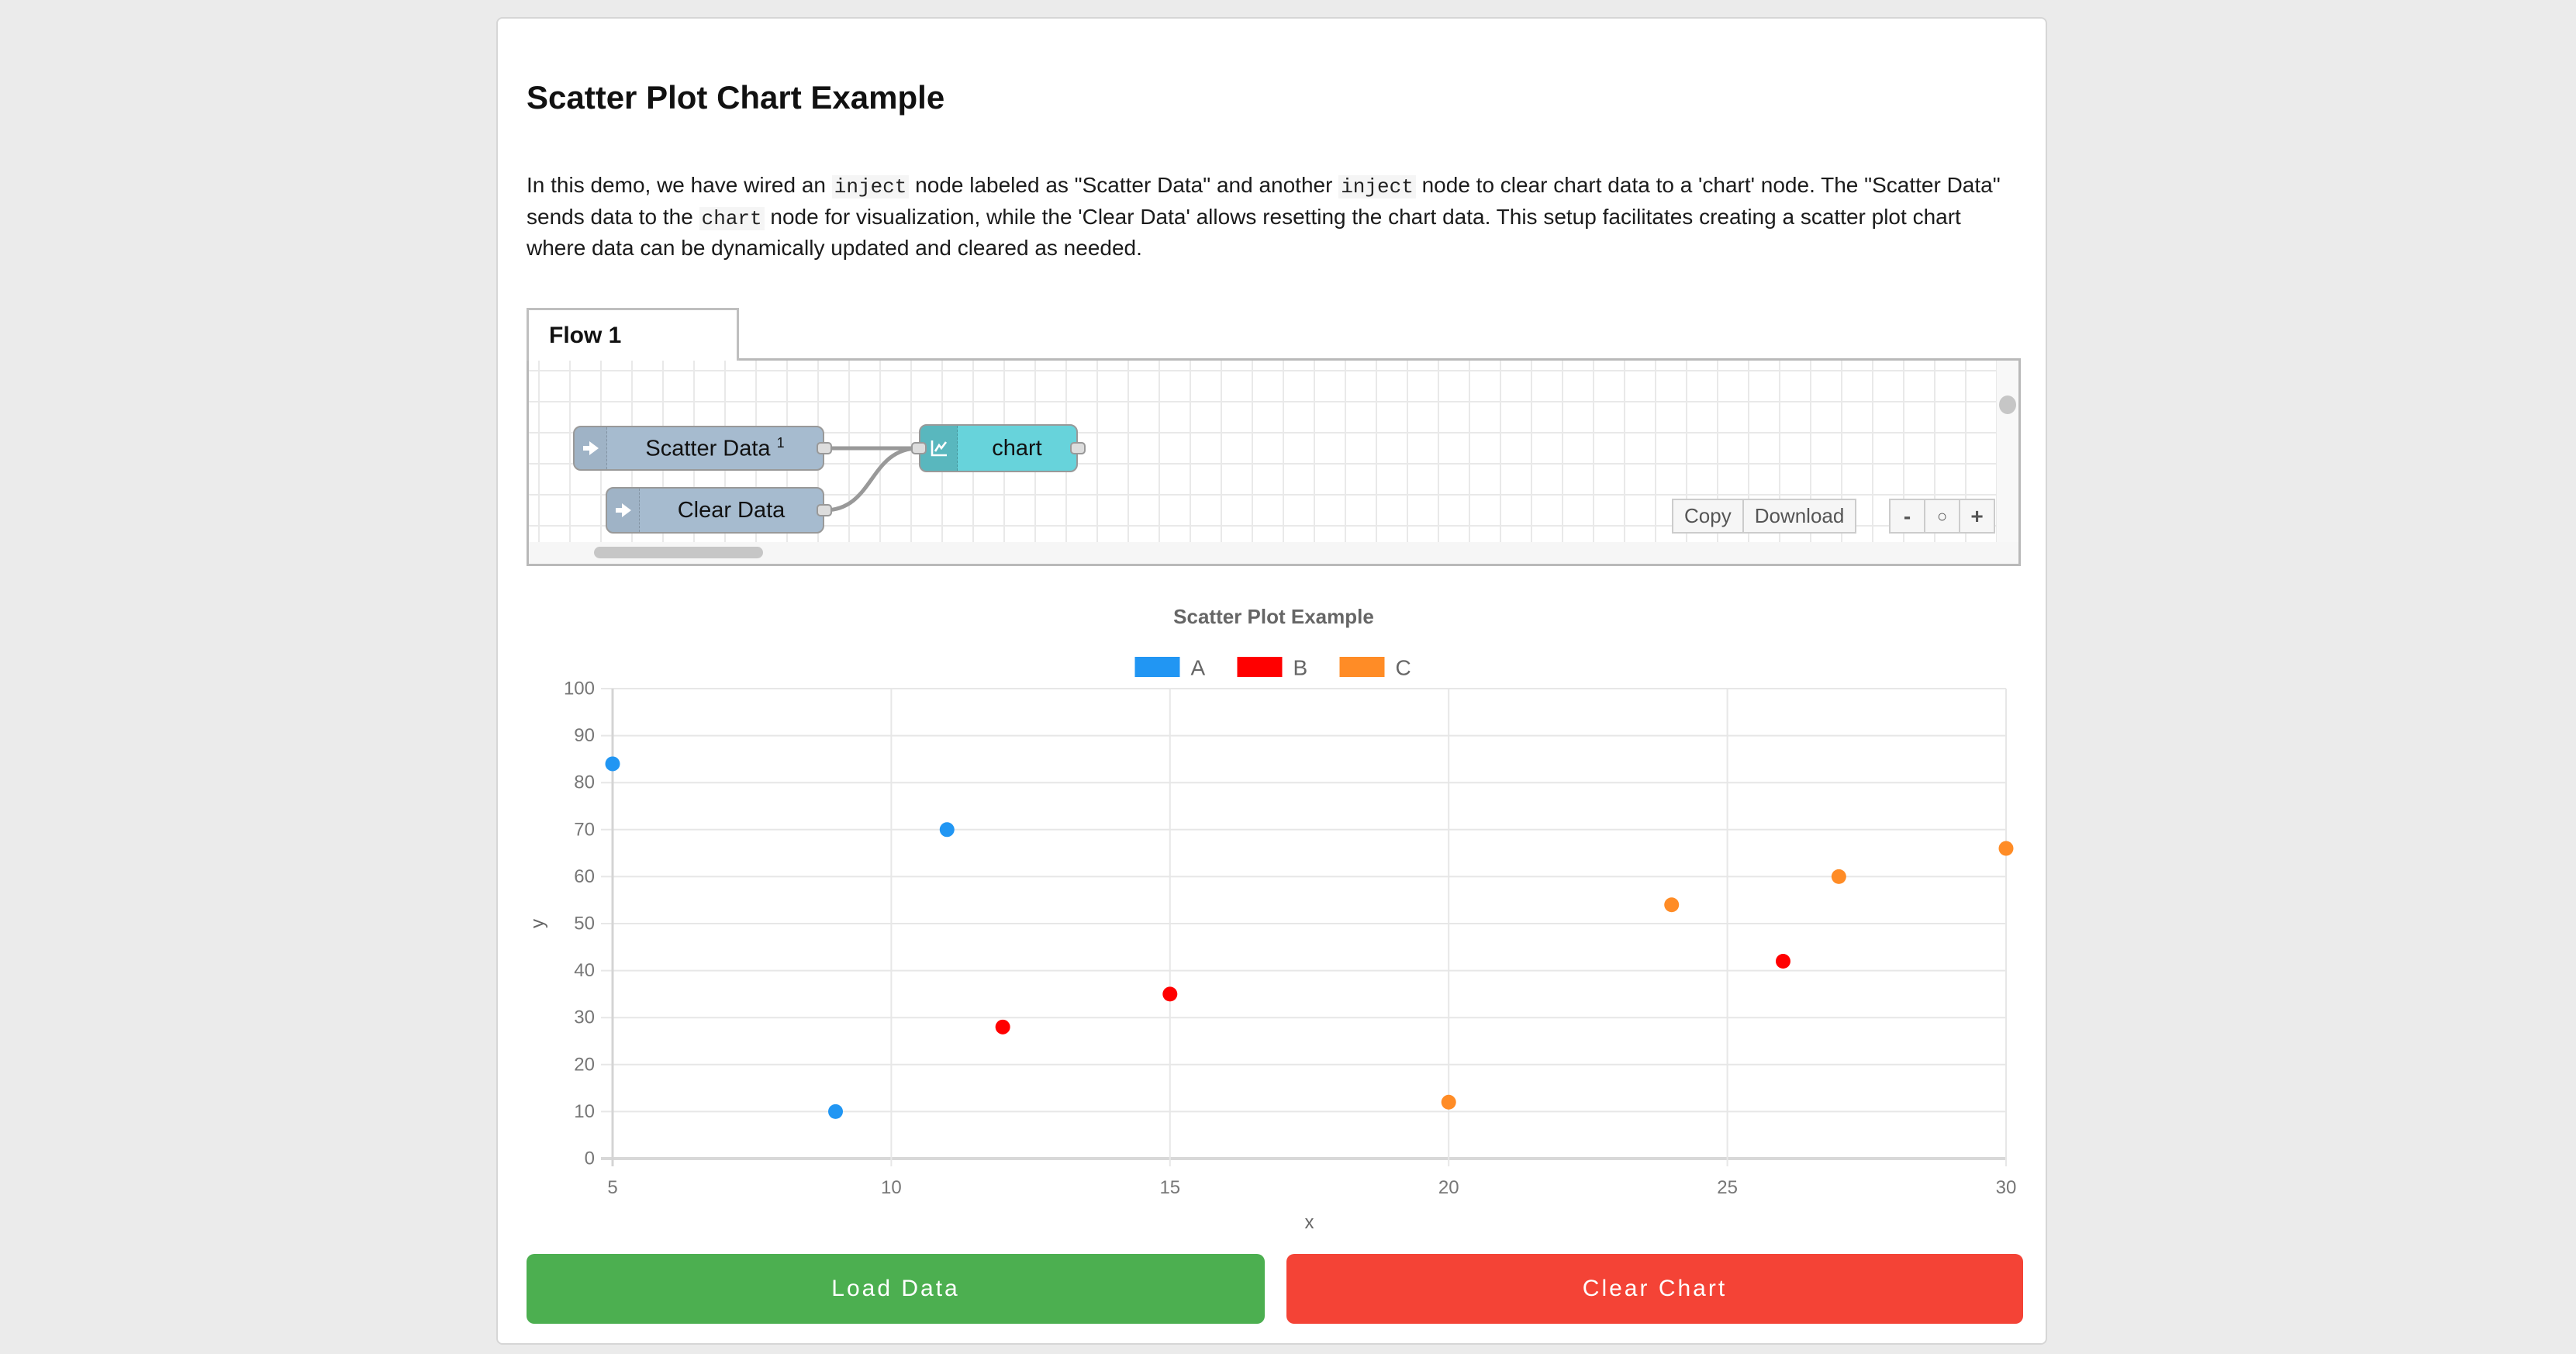 This screenshot has height=1354, width=2576. I want to click on x-tick-label: 30, so click(2006, 1187).